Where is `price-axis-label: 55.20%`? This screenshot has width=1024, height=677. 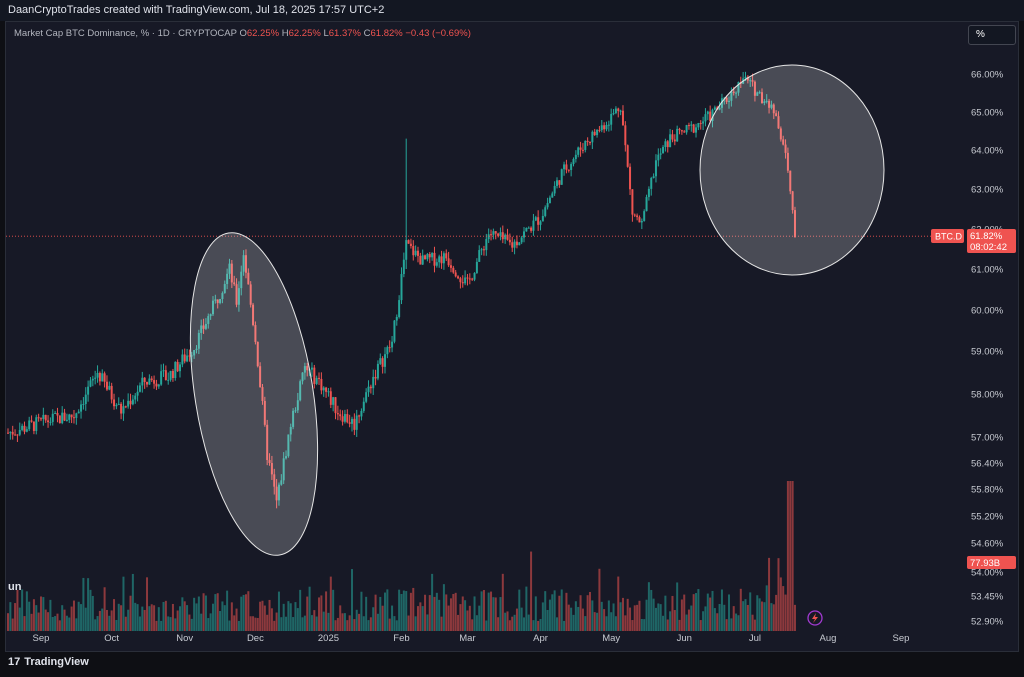
price-axis-label: 55.20% is located at coordinates (987, 517).